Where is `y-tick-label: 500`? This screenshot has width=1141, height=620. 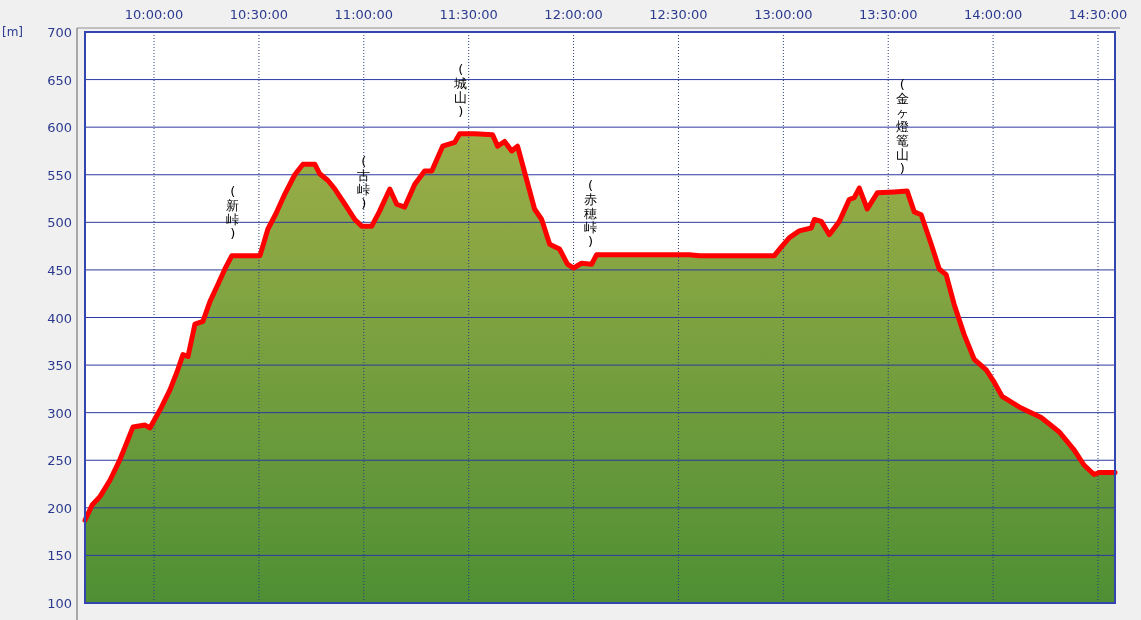
y-tick-label: 500 is located at coordinates (59, 223).